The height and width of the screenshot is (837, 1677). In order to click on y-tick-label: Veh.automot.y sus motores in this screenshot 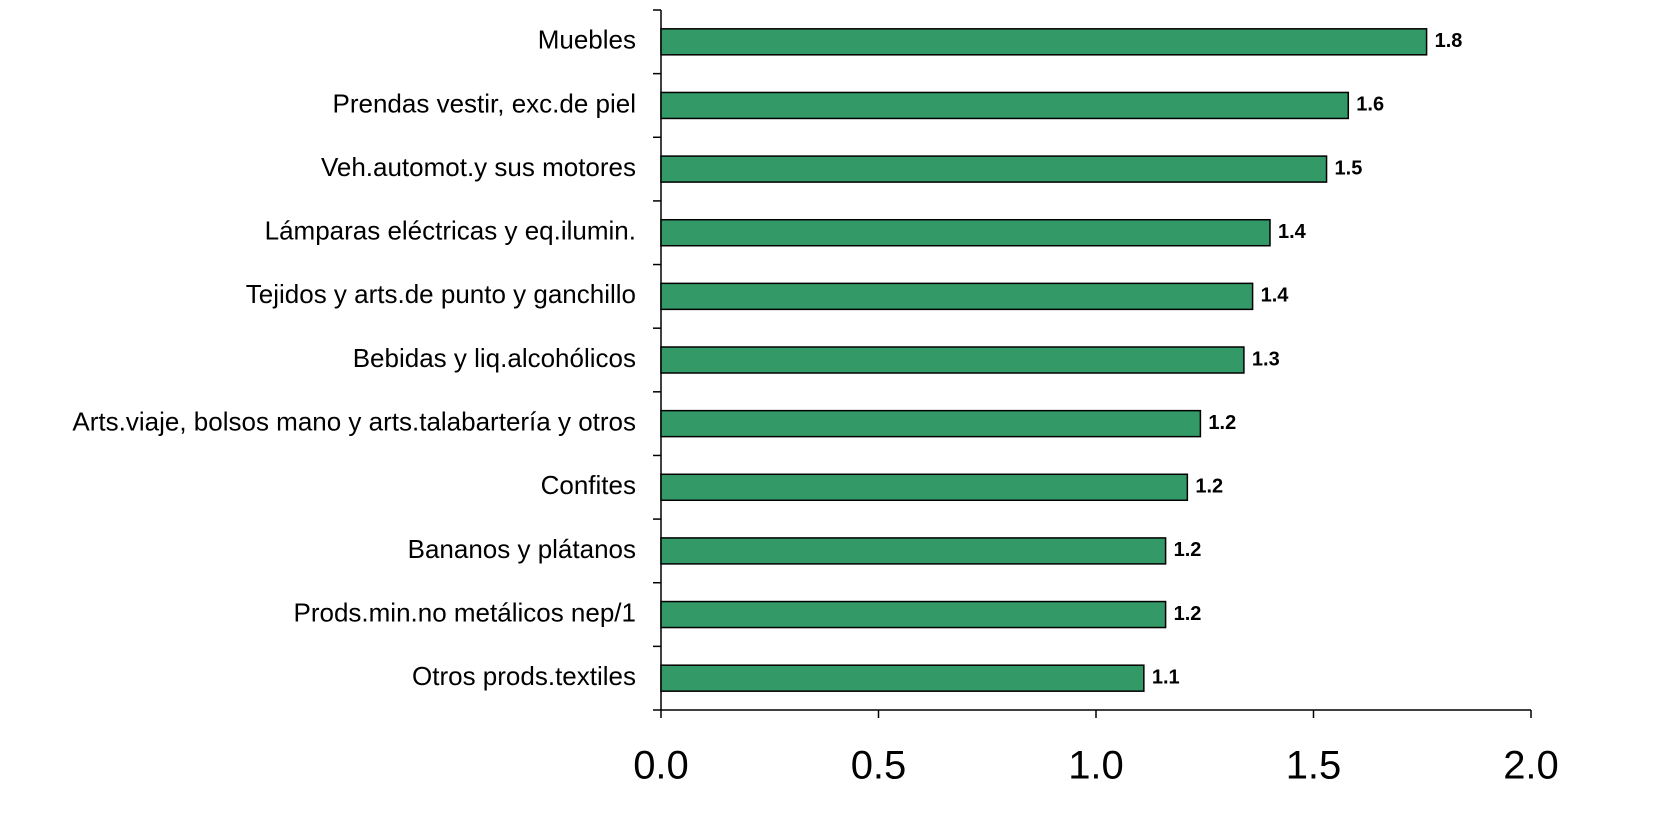, I will do `click(478, 167)`.